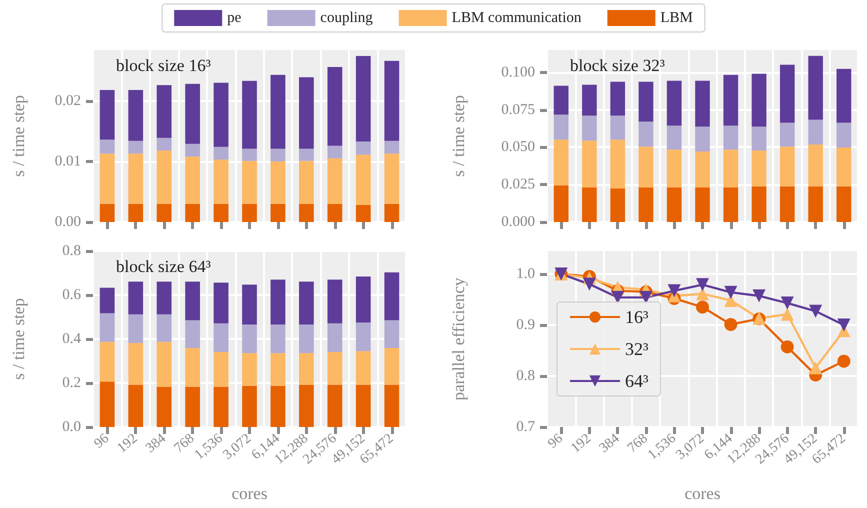 This screenshot has height=508, width=867. What do you see at coordinates (67, 222) in the screenshot?
I see `y-tick-label: 0.00` at bounding box center [67, 222].